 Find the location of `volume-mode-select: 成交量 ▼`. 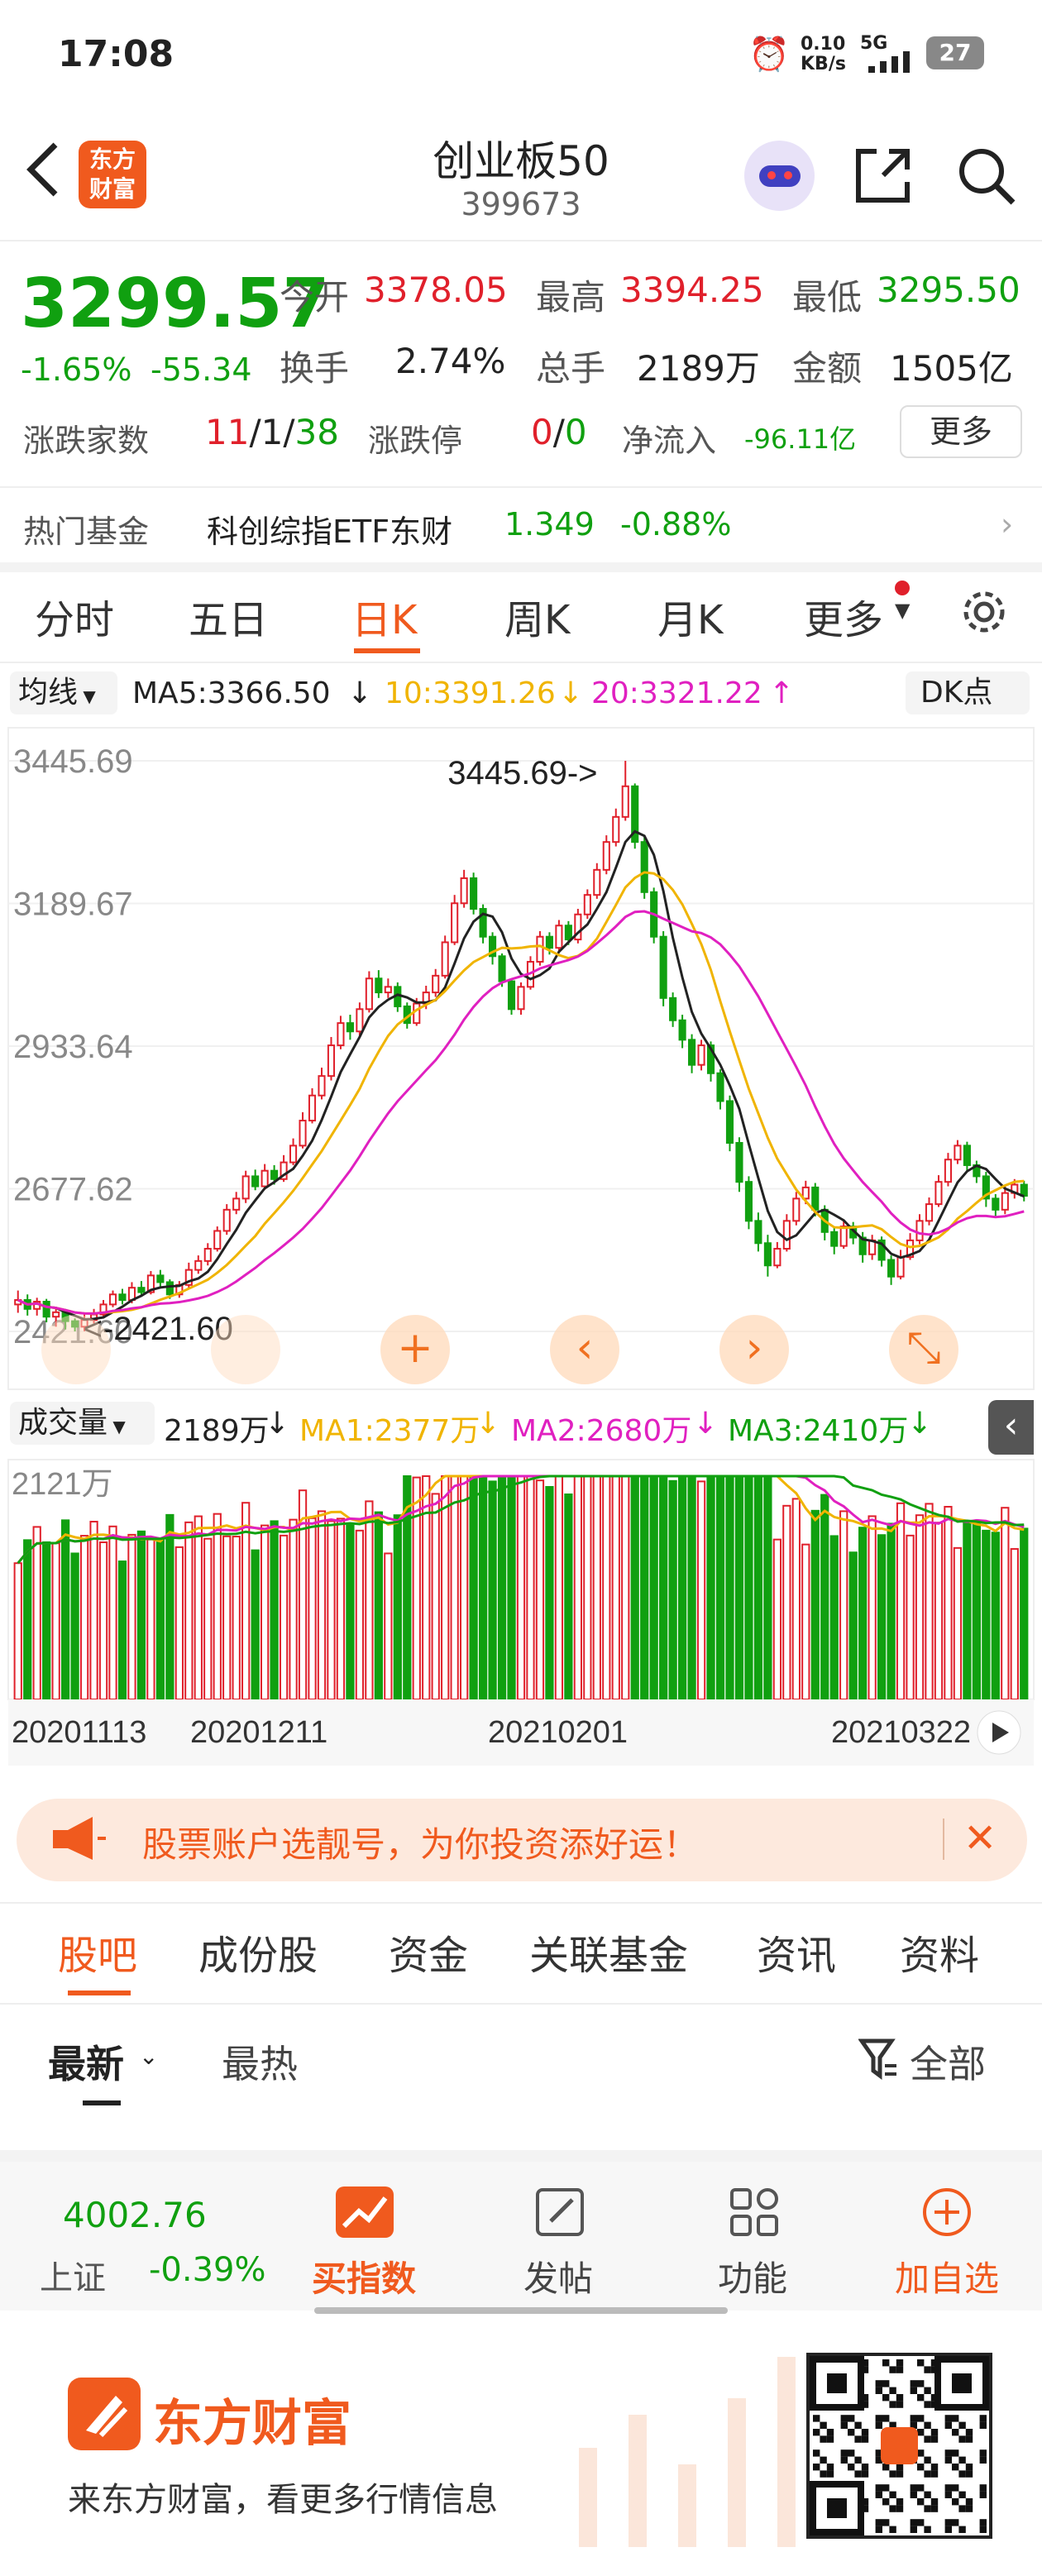

volume-mode-select: 成交量 ▼ is located at coordinates (82, 1423).